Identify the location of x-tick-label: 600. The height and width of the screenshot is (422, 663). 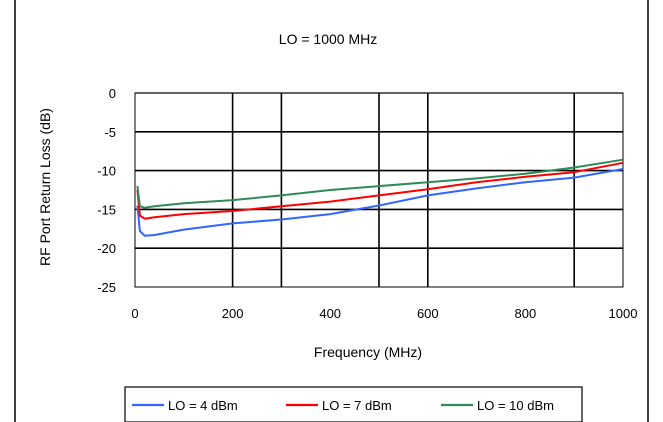
(428, 313).